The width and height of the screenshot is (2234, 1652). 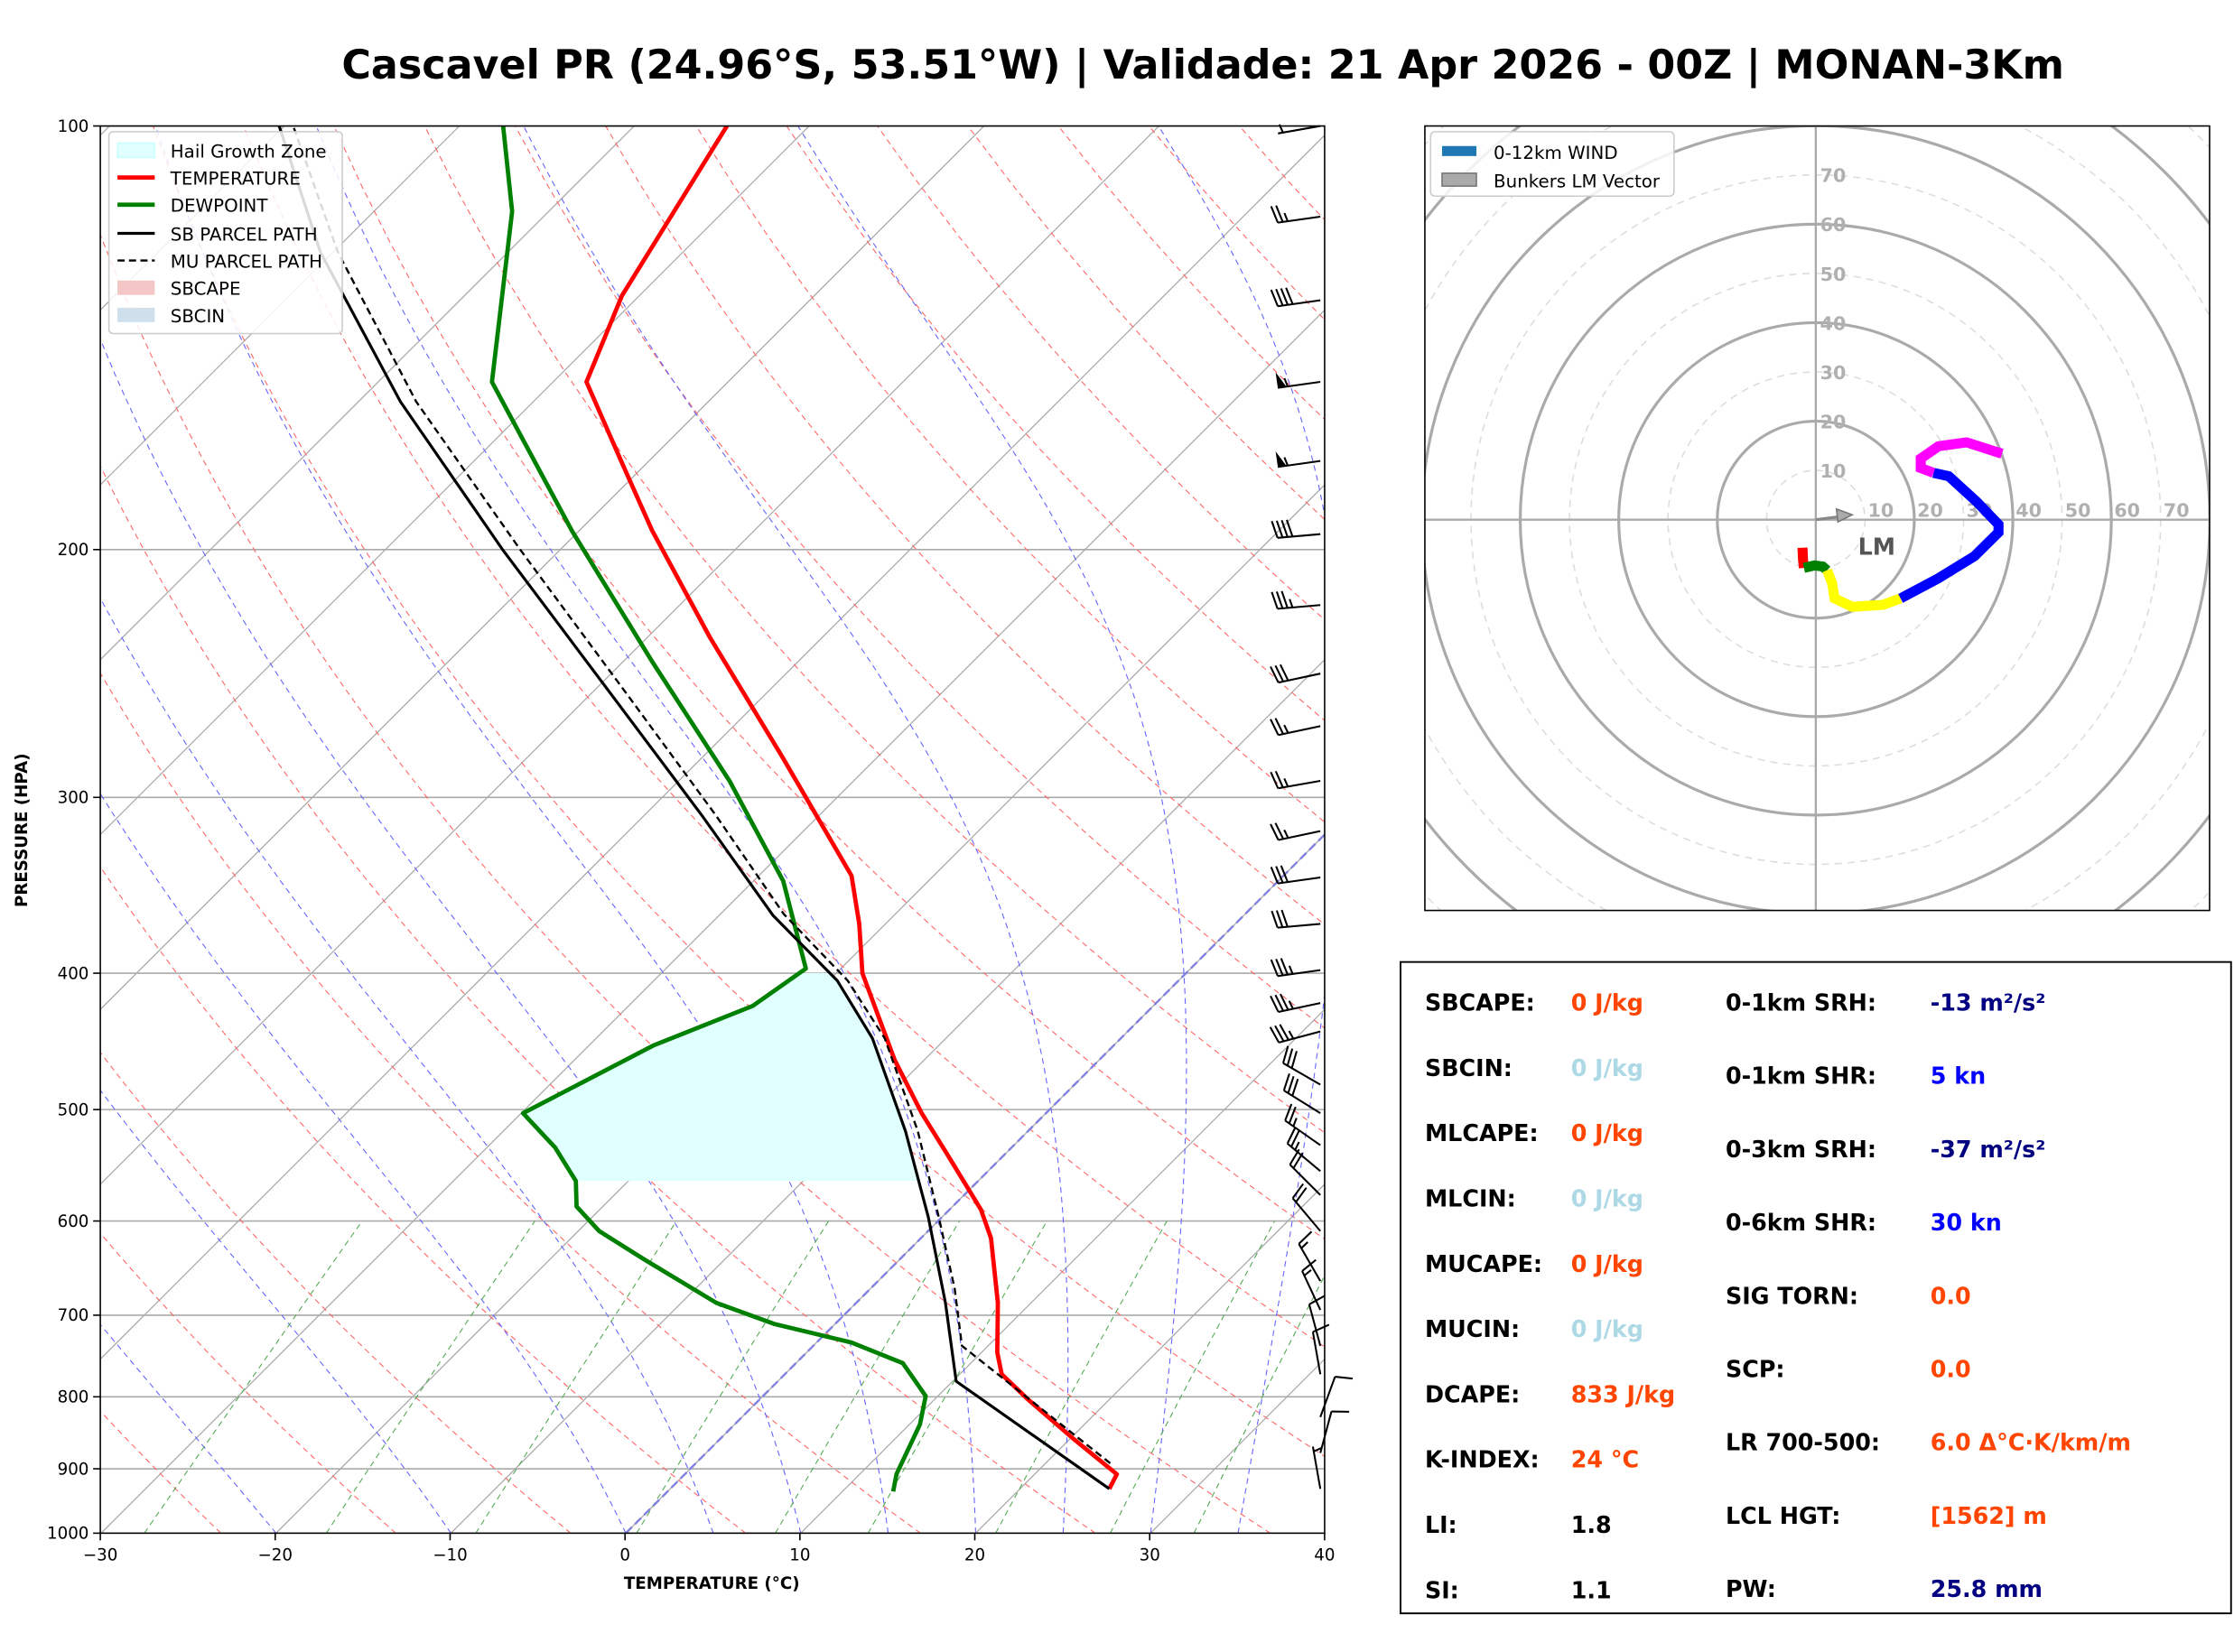 What do you see at coordinates (1552, 164) in the screenshot?
I see `hodograph-legend: 0-12km WIND Bunkers LM Vector` at bounding box center [1552, 164].